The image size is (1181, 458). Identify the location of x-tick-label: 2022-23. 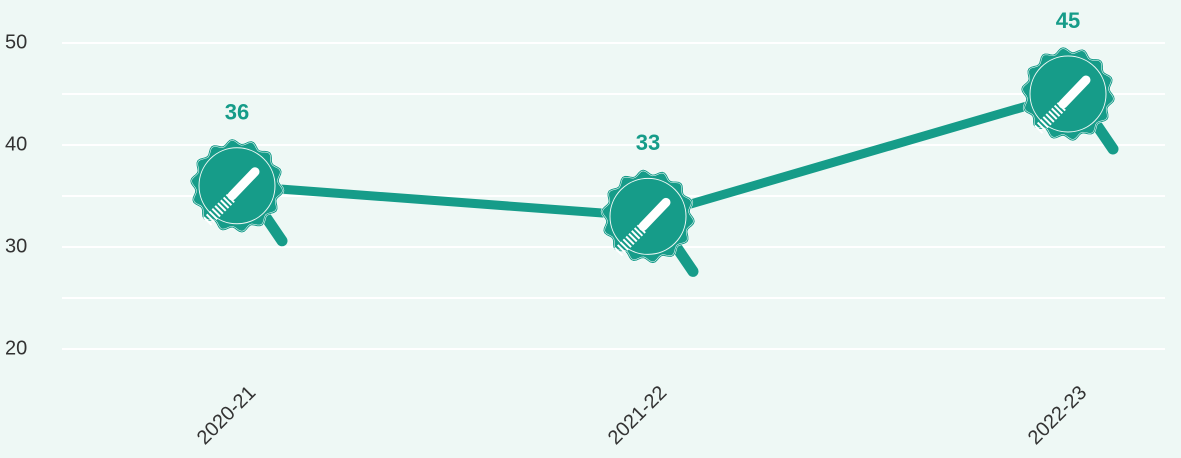
(1057, 415).